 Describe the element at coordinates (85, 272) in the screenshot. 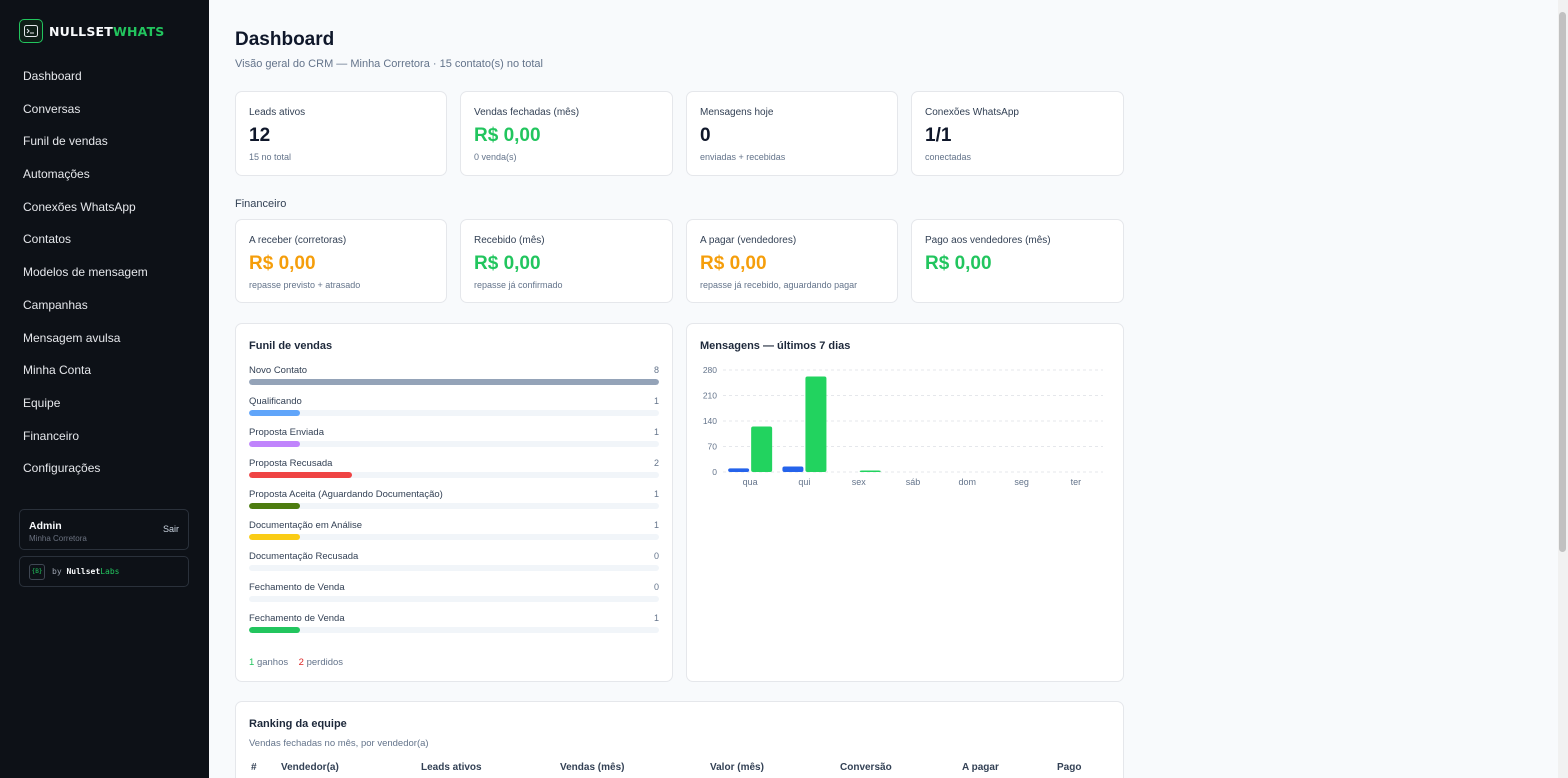

I see `nav-item-modelos: Modelos de mensagem` at that location.